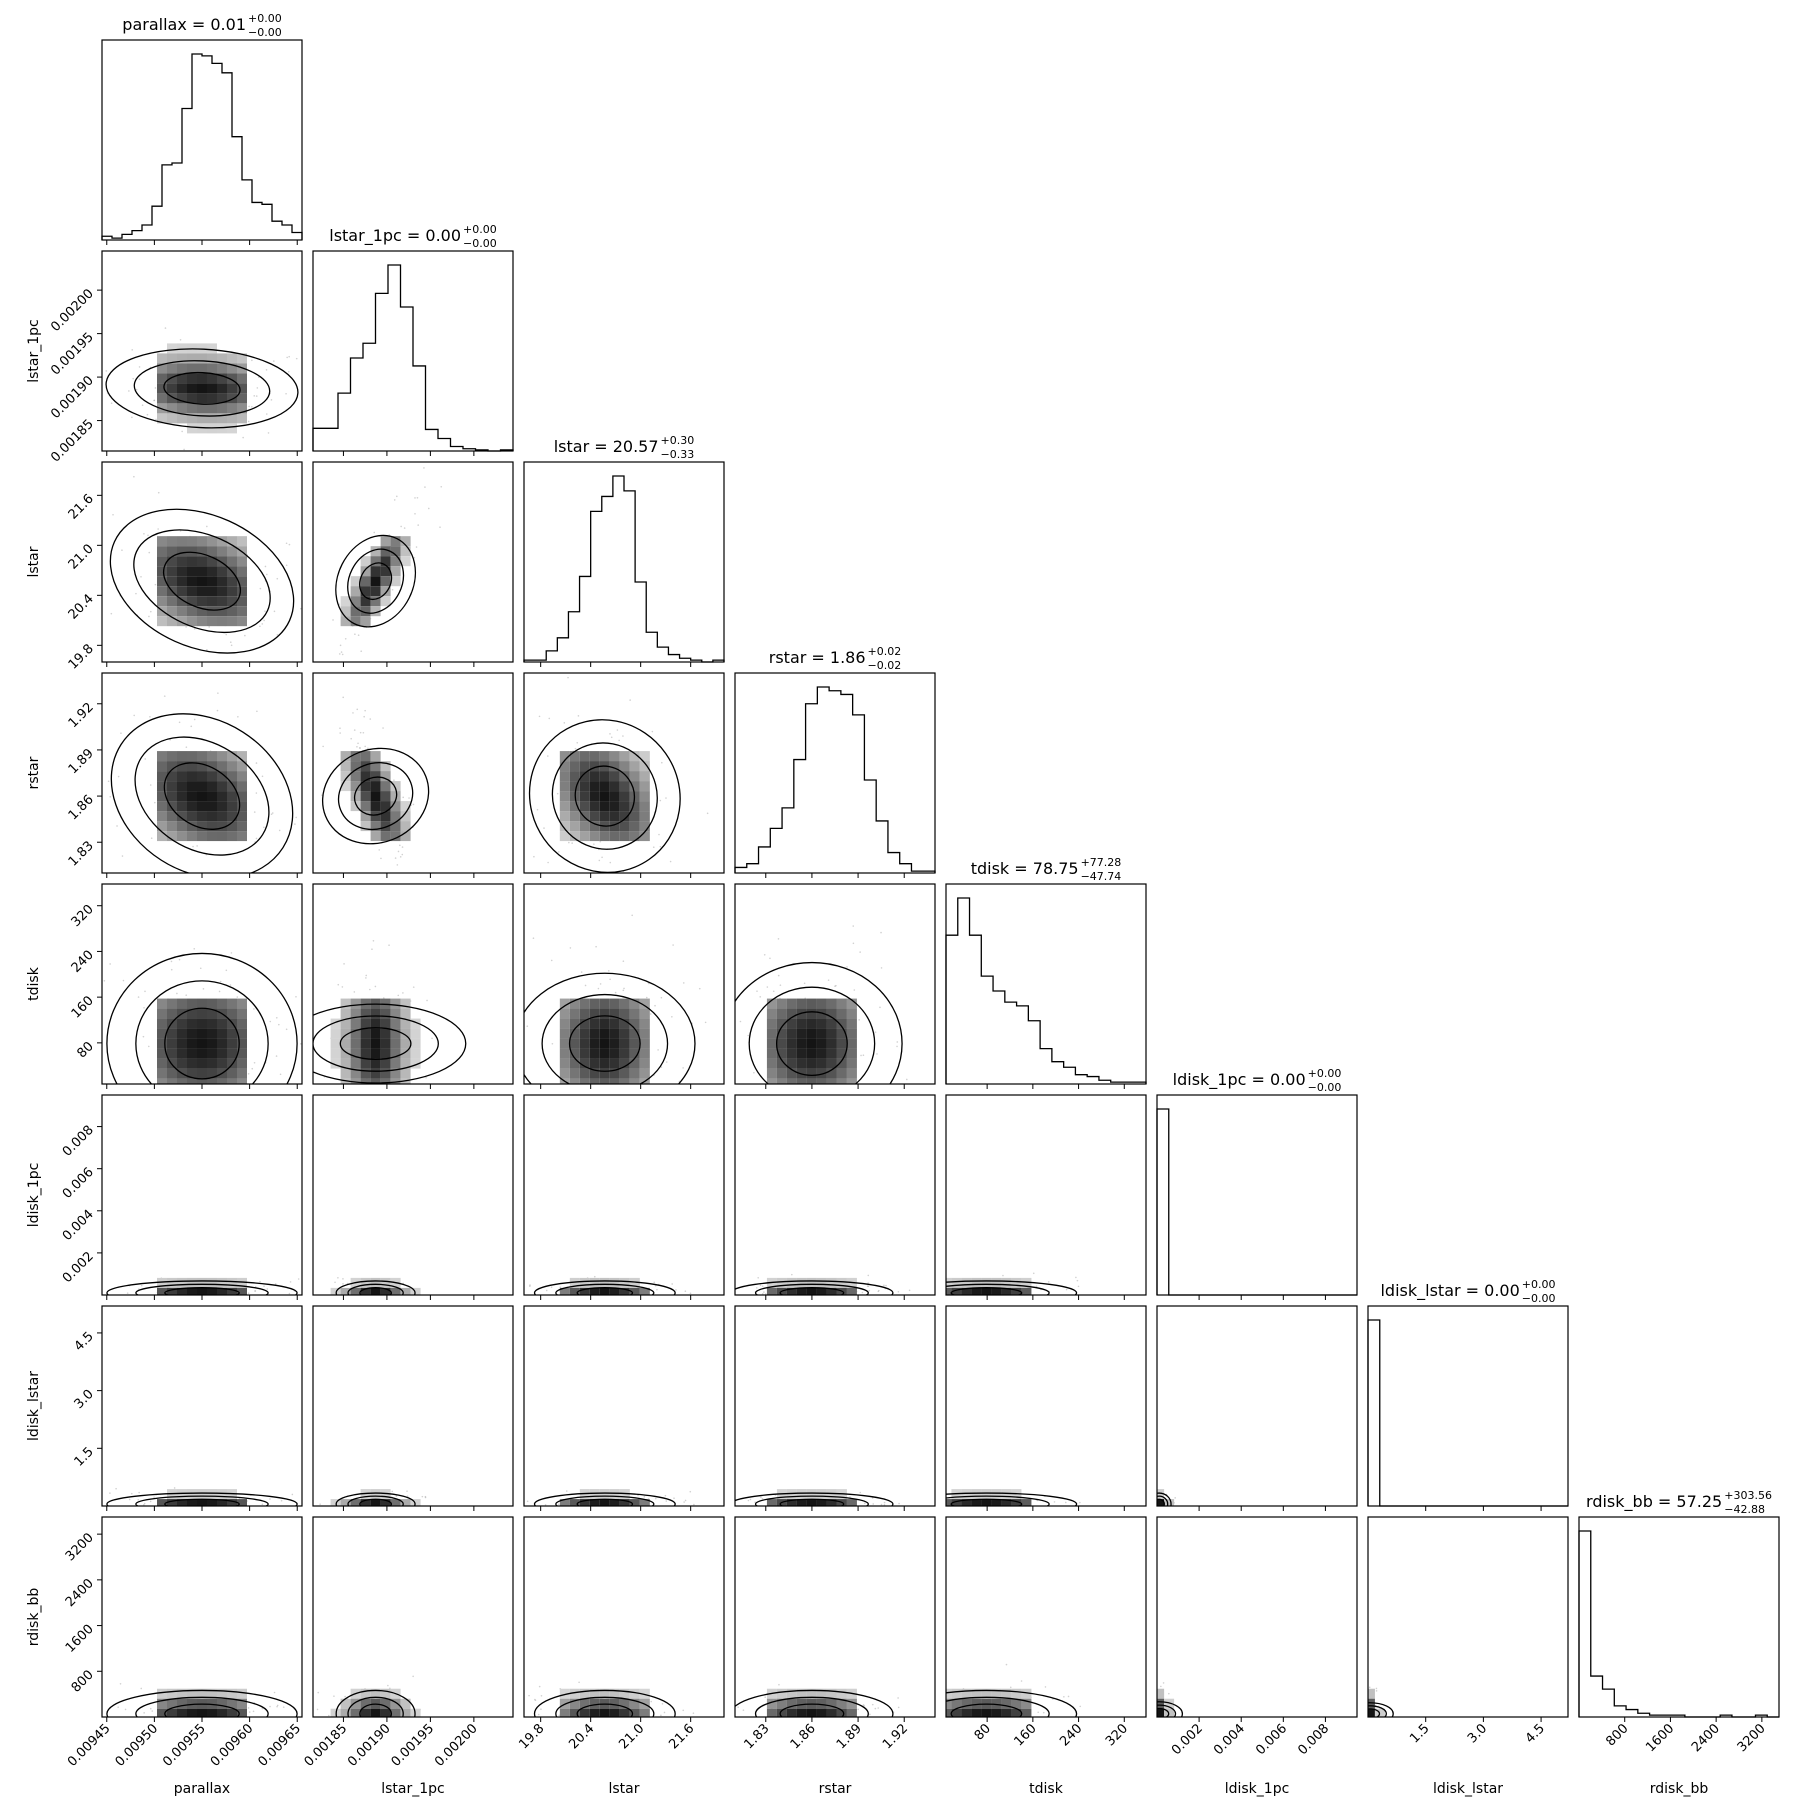  What do you see at coordinates (83, 1682) in the screenshot?
I see `y-tick-label-rdisk_bb: 800` at bounding box center [83, 1682].